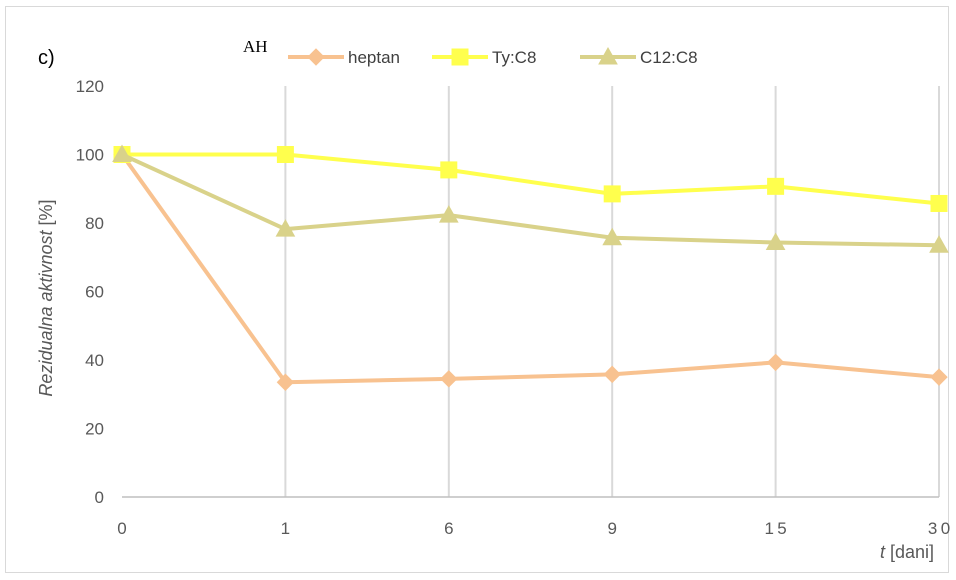  Describe the element at coordinates (46, 310) in the screenshot. I see `y-axis-title-italic: Rezidualna aktivnost` at that location.